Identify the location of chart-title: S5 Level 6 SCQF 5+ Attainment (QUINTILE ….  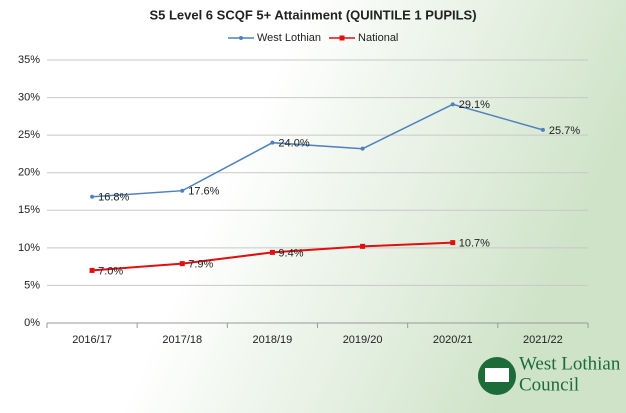
(312, 14).